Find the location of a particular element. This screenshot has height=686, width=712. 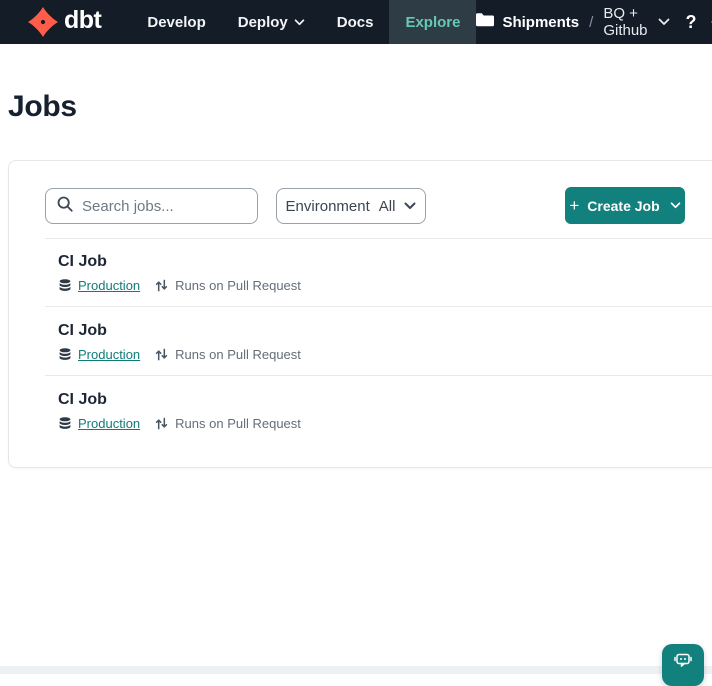

search-jobs-field is located at coordinates (163, 206).